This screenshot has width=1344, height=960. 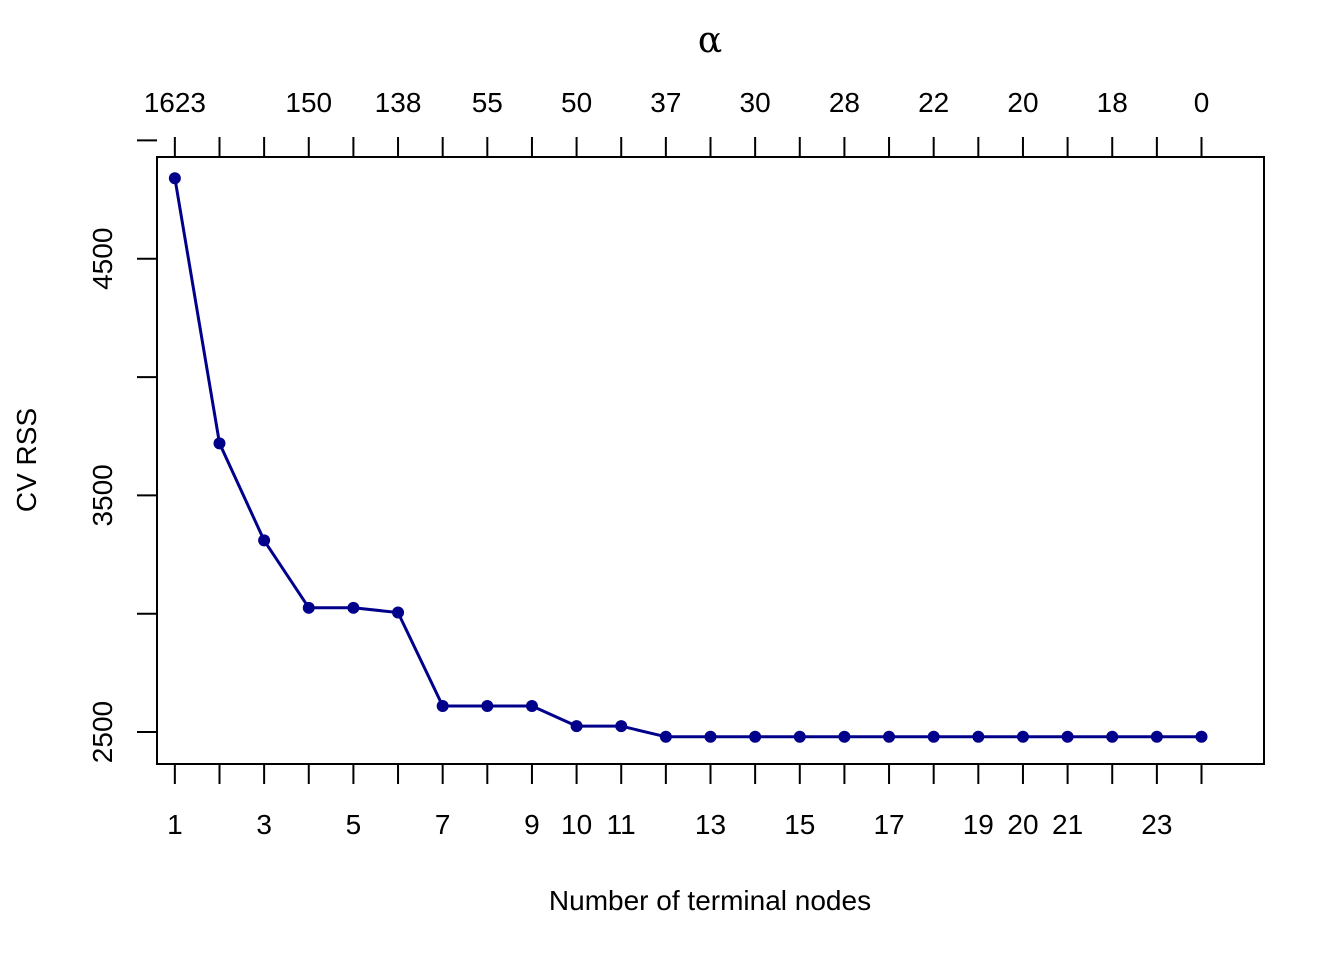 What do you see at coordinates (755, 102) in the screenshot?
I see `top-tick-label: 30` at bounding box center [755, 102].